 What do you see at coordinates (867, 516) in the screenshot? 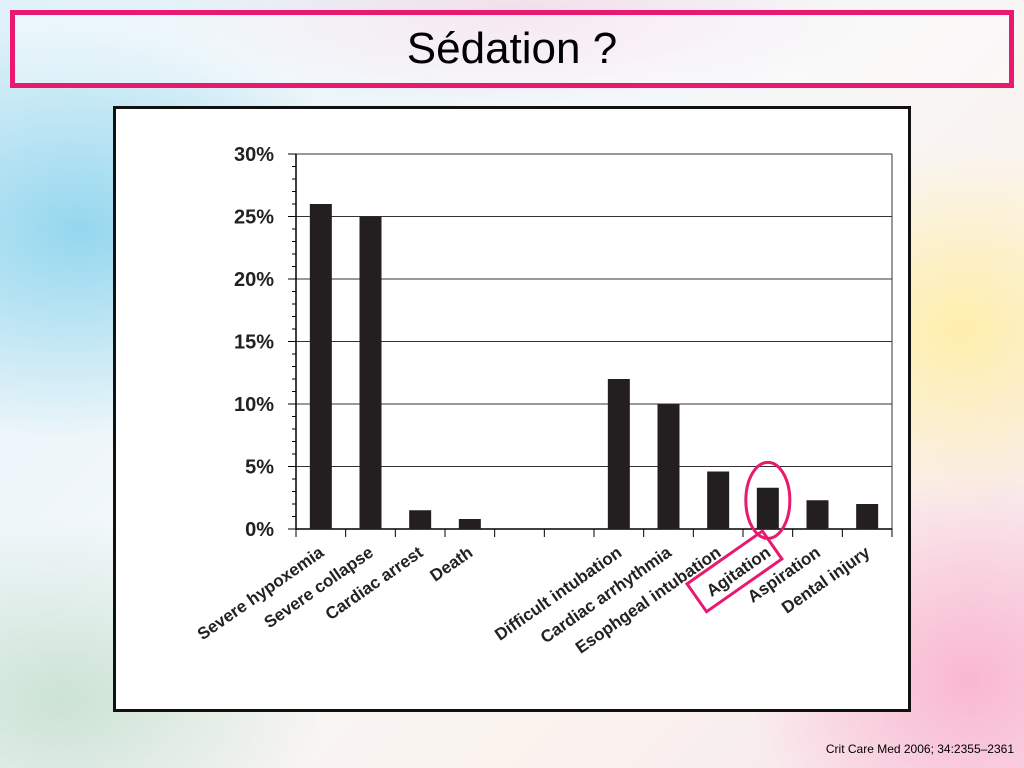
I see `bar-dental-injury` at bounding box center [867, 516].